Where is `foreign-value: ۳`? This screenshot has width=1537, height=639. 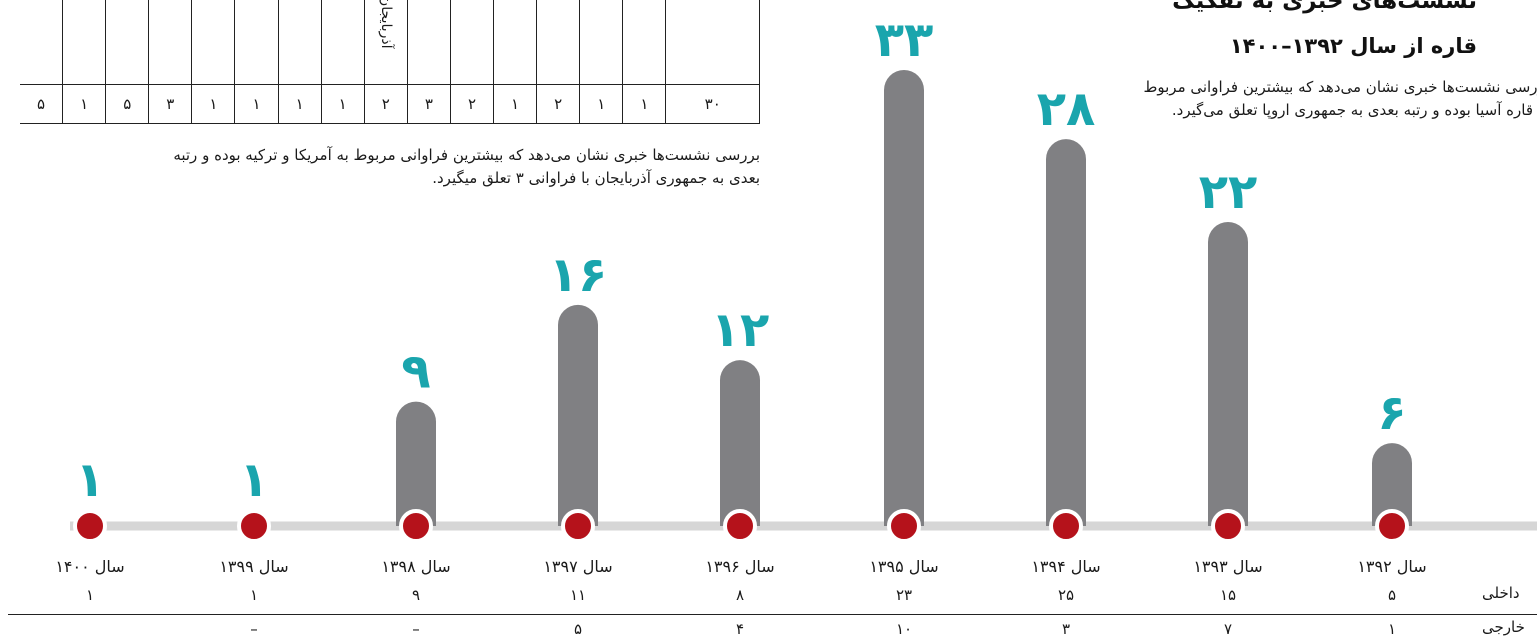
foreign-value: ۳ is located at coordinates (1066, 629).